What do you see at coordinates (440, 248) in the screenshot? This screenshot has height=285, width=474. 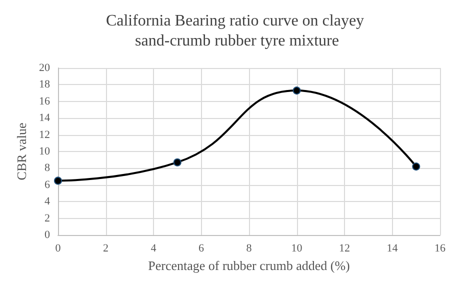 I see `x-tick-label: 16` at bounding box center [440, 248].